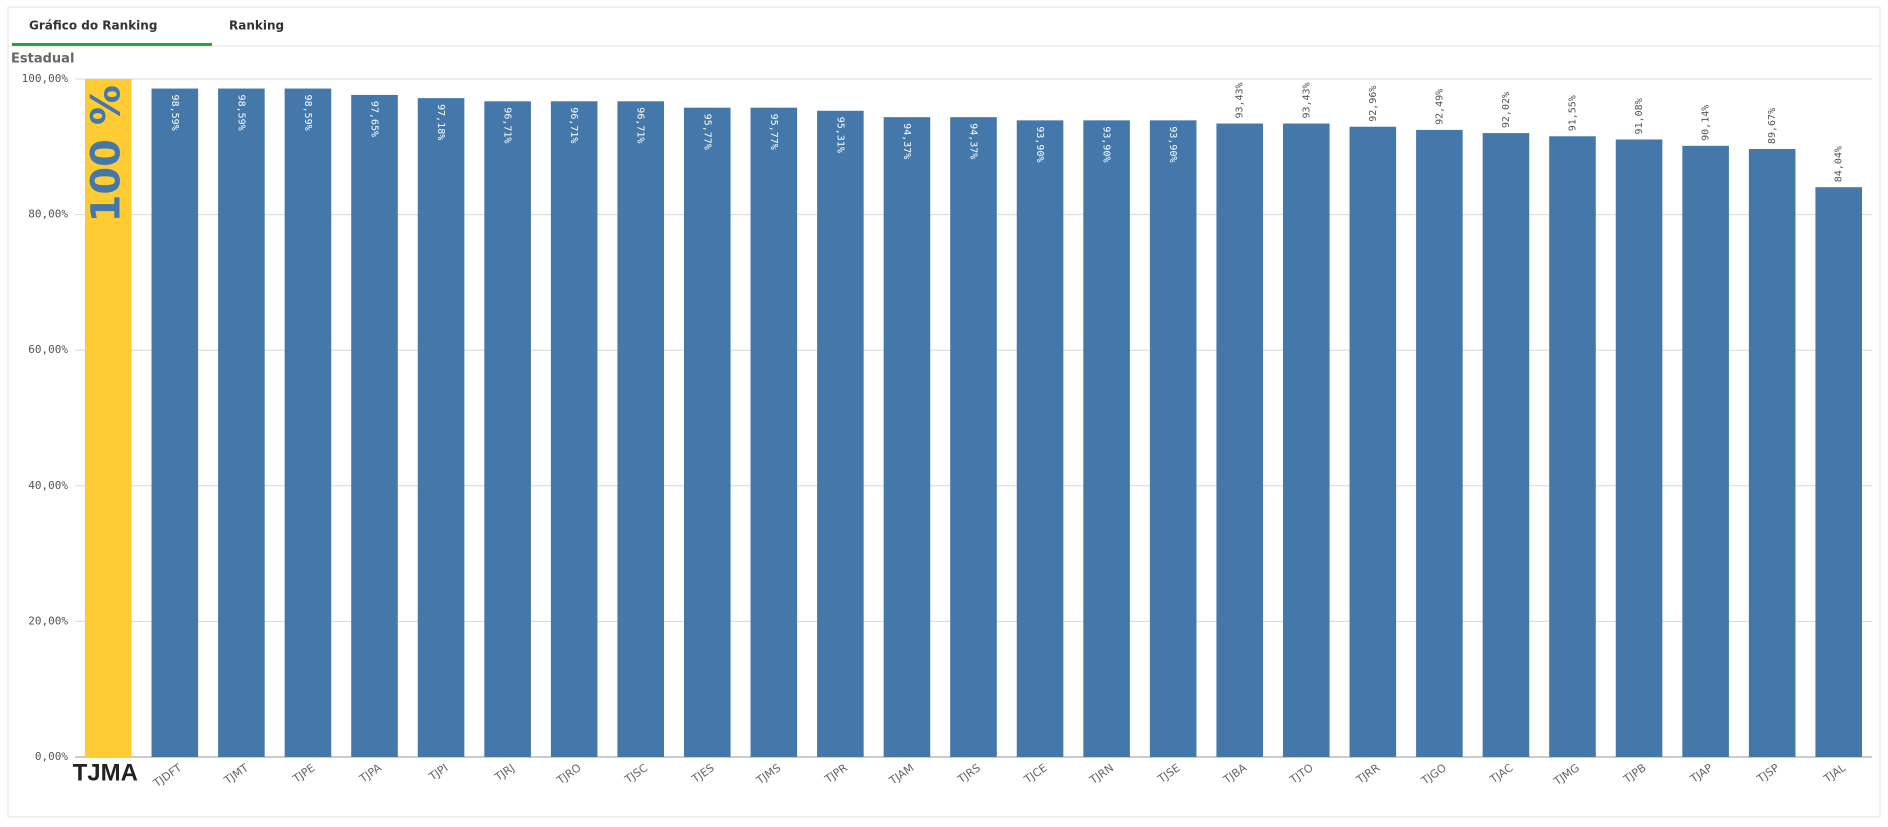 Image resolution: width=1888 pixels, height=827 pixels. Describe the element at coordinates (768, 774) in the screenshot. I see `x-tick-label: TJMS` at that location.